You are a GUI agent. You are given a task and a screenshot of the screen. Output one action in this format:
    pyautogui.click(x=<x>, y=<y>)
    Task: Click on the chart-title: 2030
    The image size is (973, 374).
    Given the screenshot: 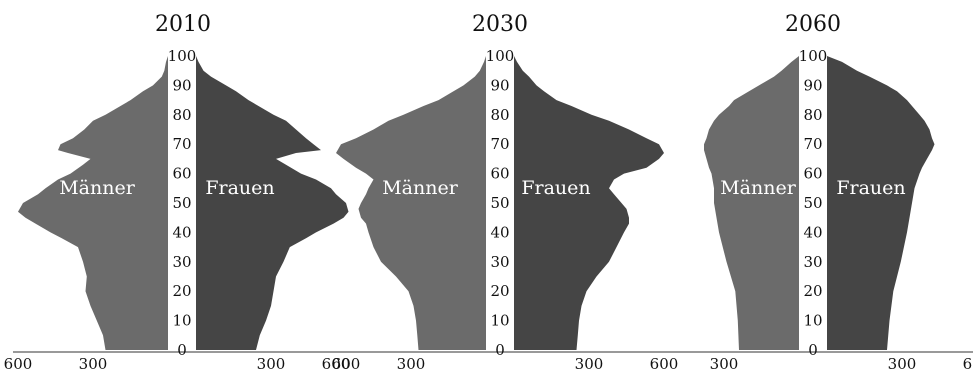 What is the action you would take?
    pyautogui.click(x=500, y=24)
    